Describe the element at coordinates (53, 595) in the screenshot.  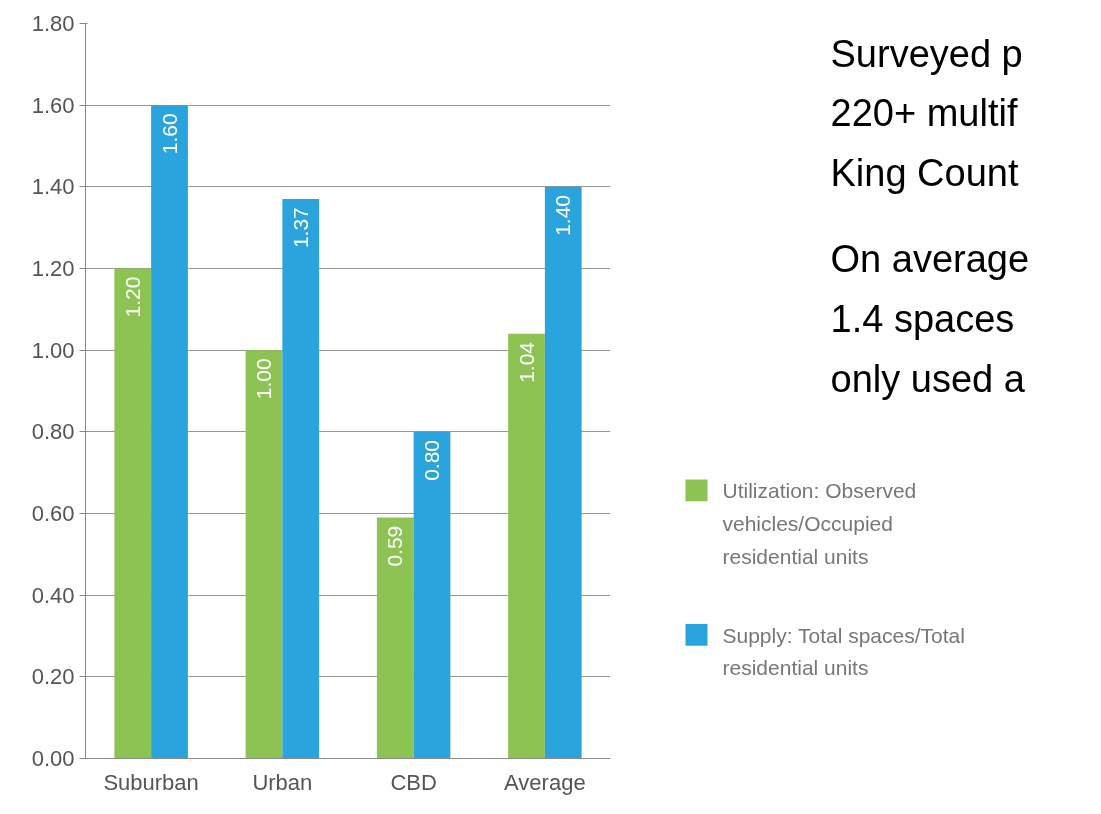
I see `y-tick-label: 0.40` at that location.